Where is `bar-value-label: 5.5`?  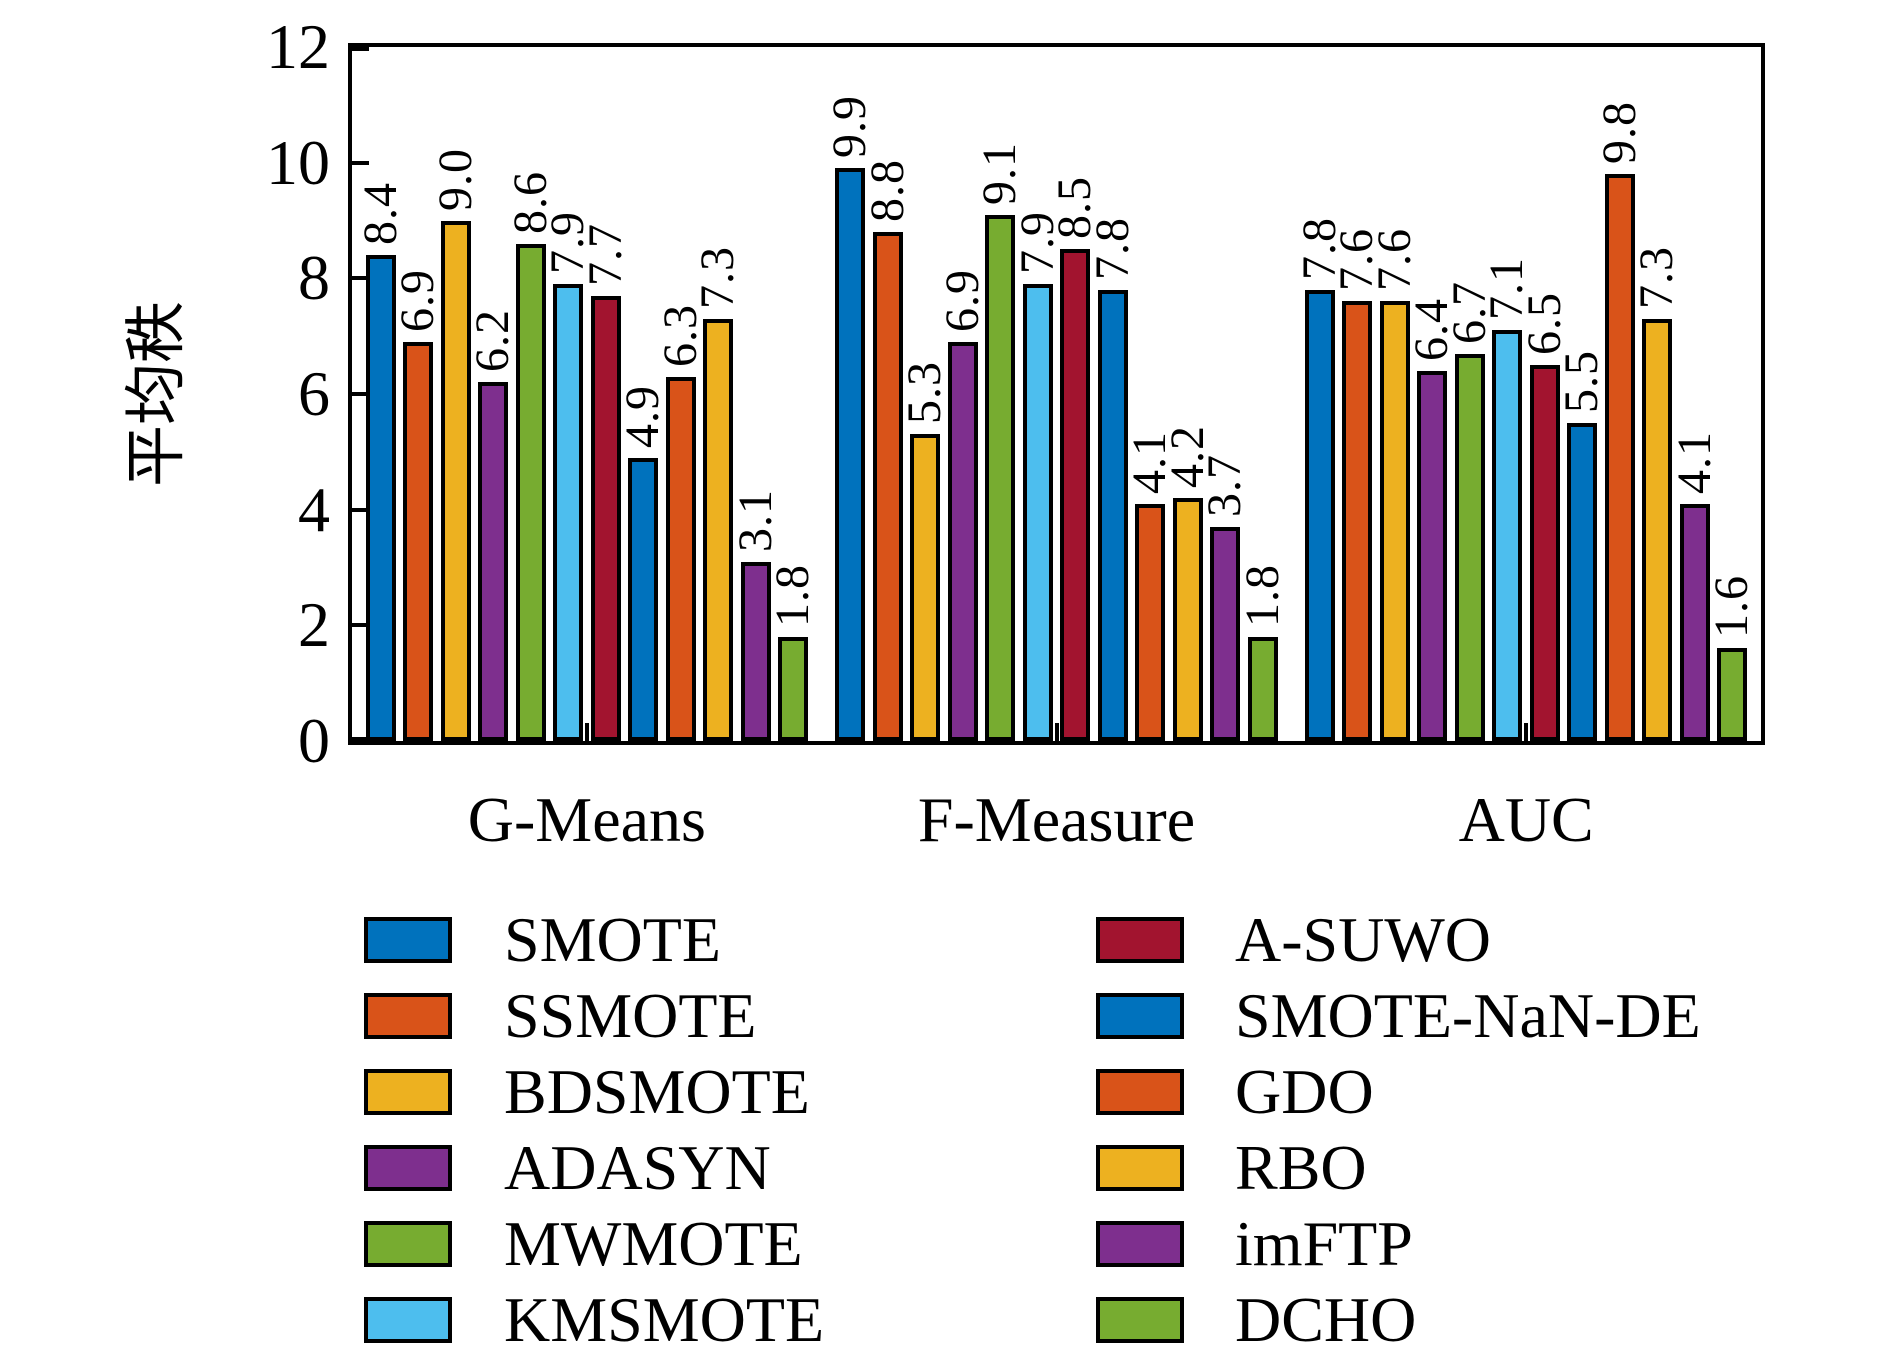 bar-value-label: 5.5 is located at coordinates (1582, 381).